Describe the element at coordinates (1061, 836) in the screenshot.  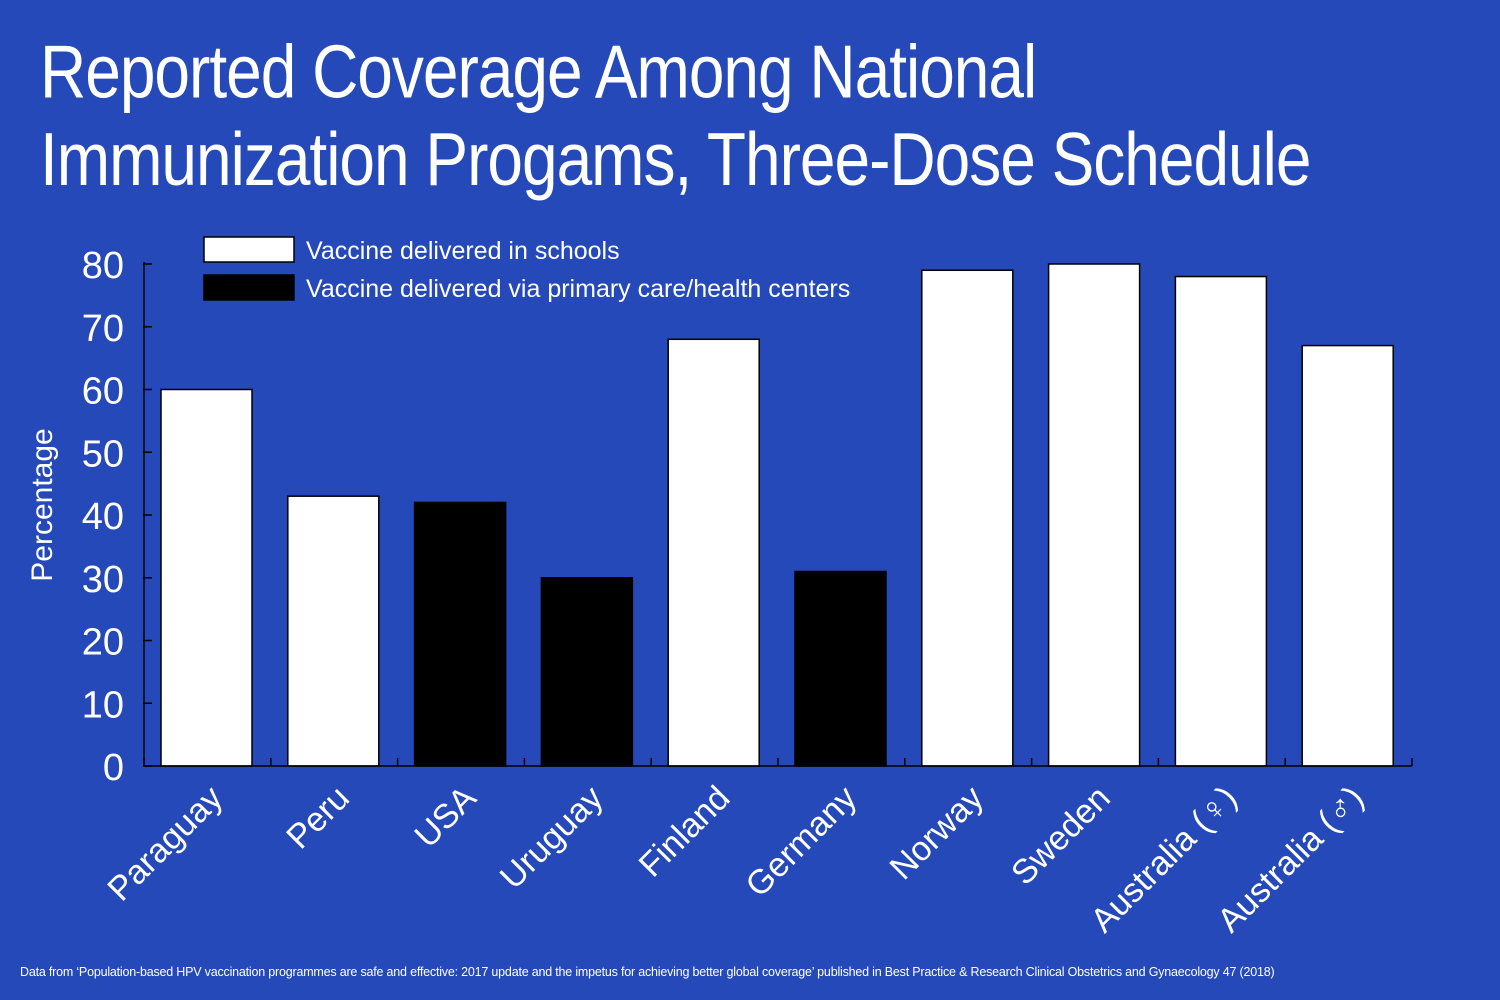
I see `x-label-8: Sweden` at that location.